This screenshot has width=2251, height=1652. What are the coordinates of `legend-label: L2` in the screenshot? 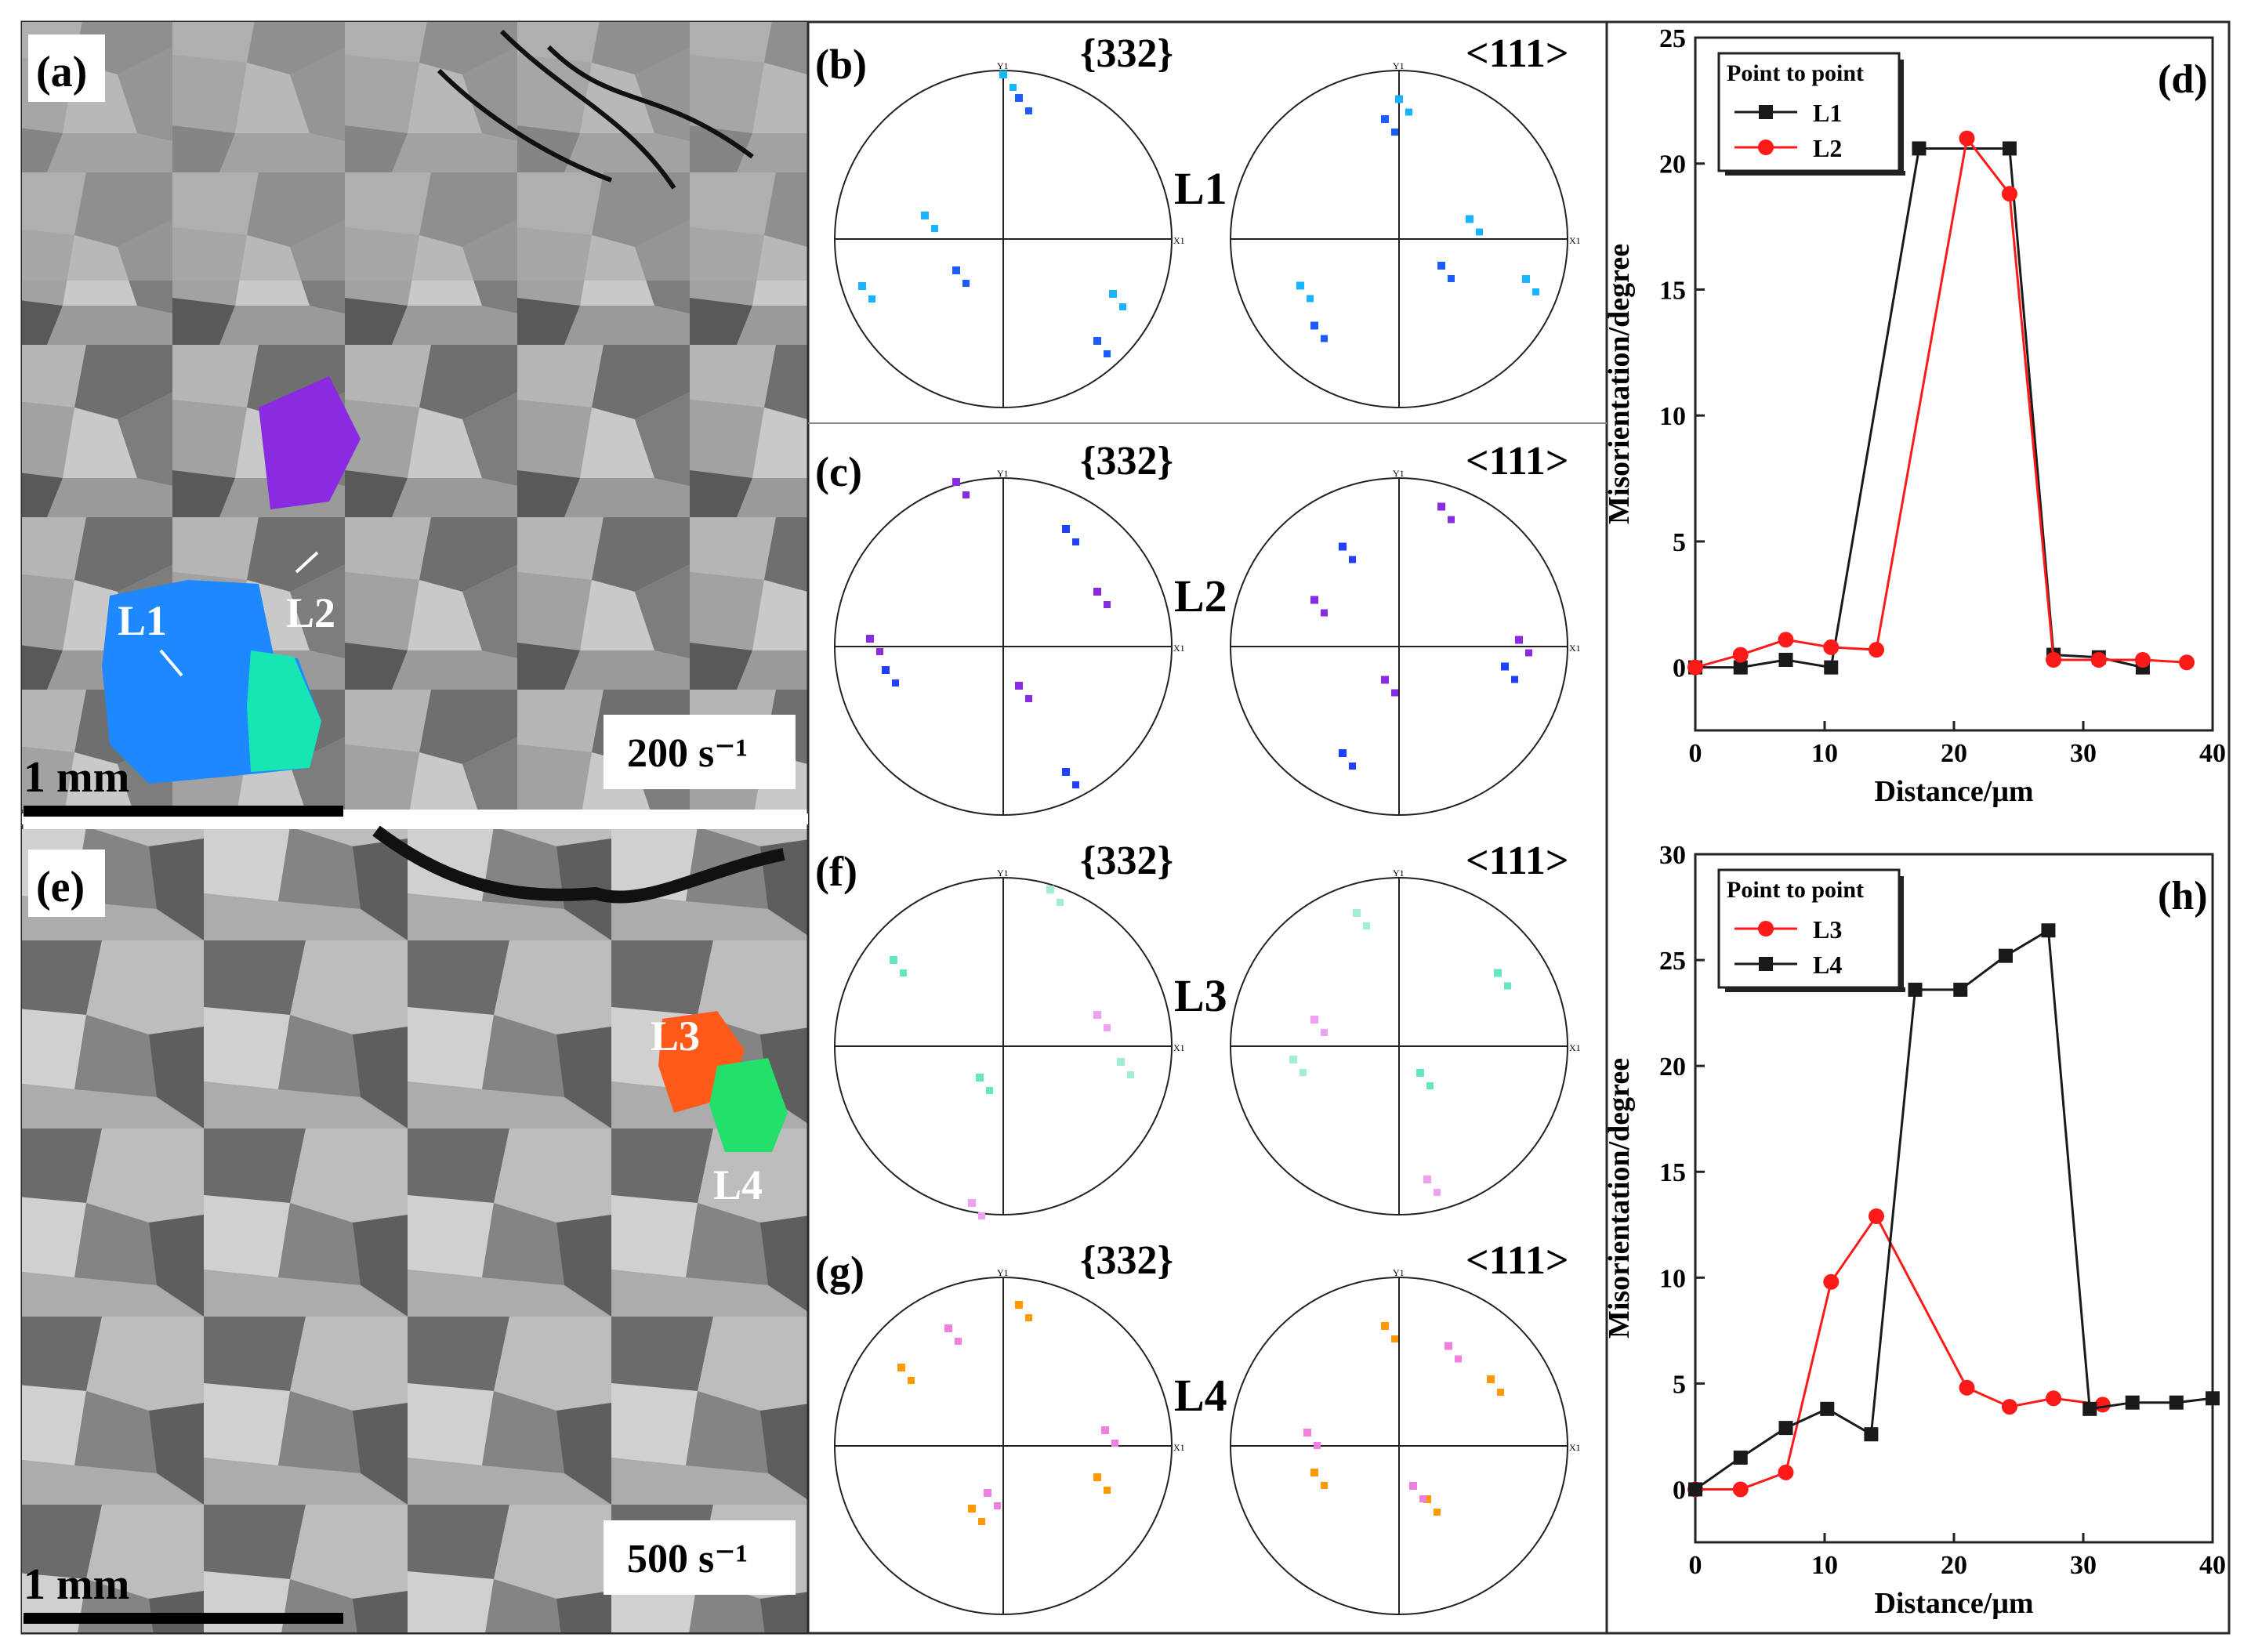 It's located at (1828, 148).